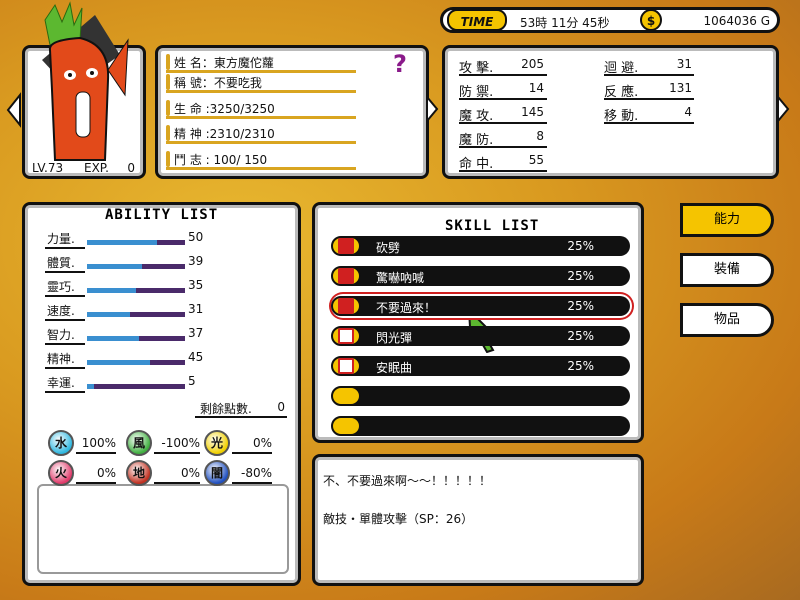  Describe the element at coordinates (400, 278) in the screenshot. I see `skill-name: 驚嚇吶喊` at that location.